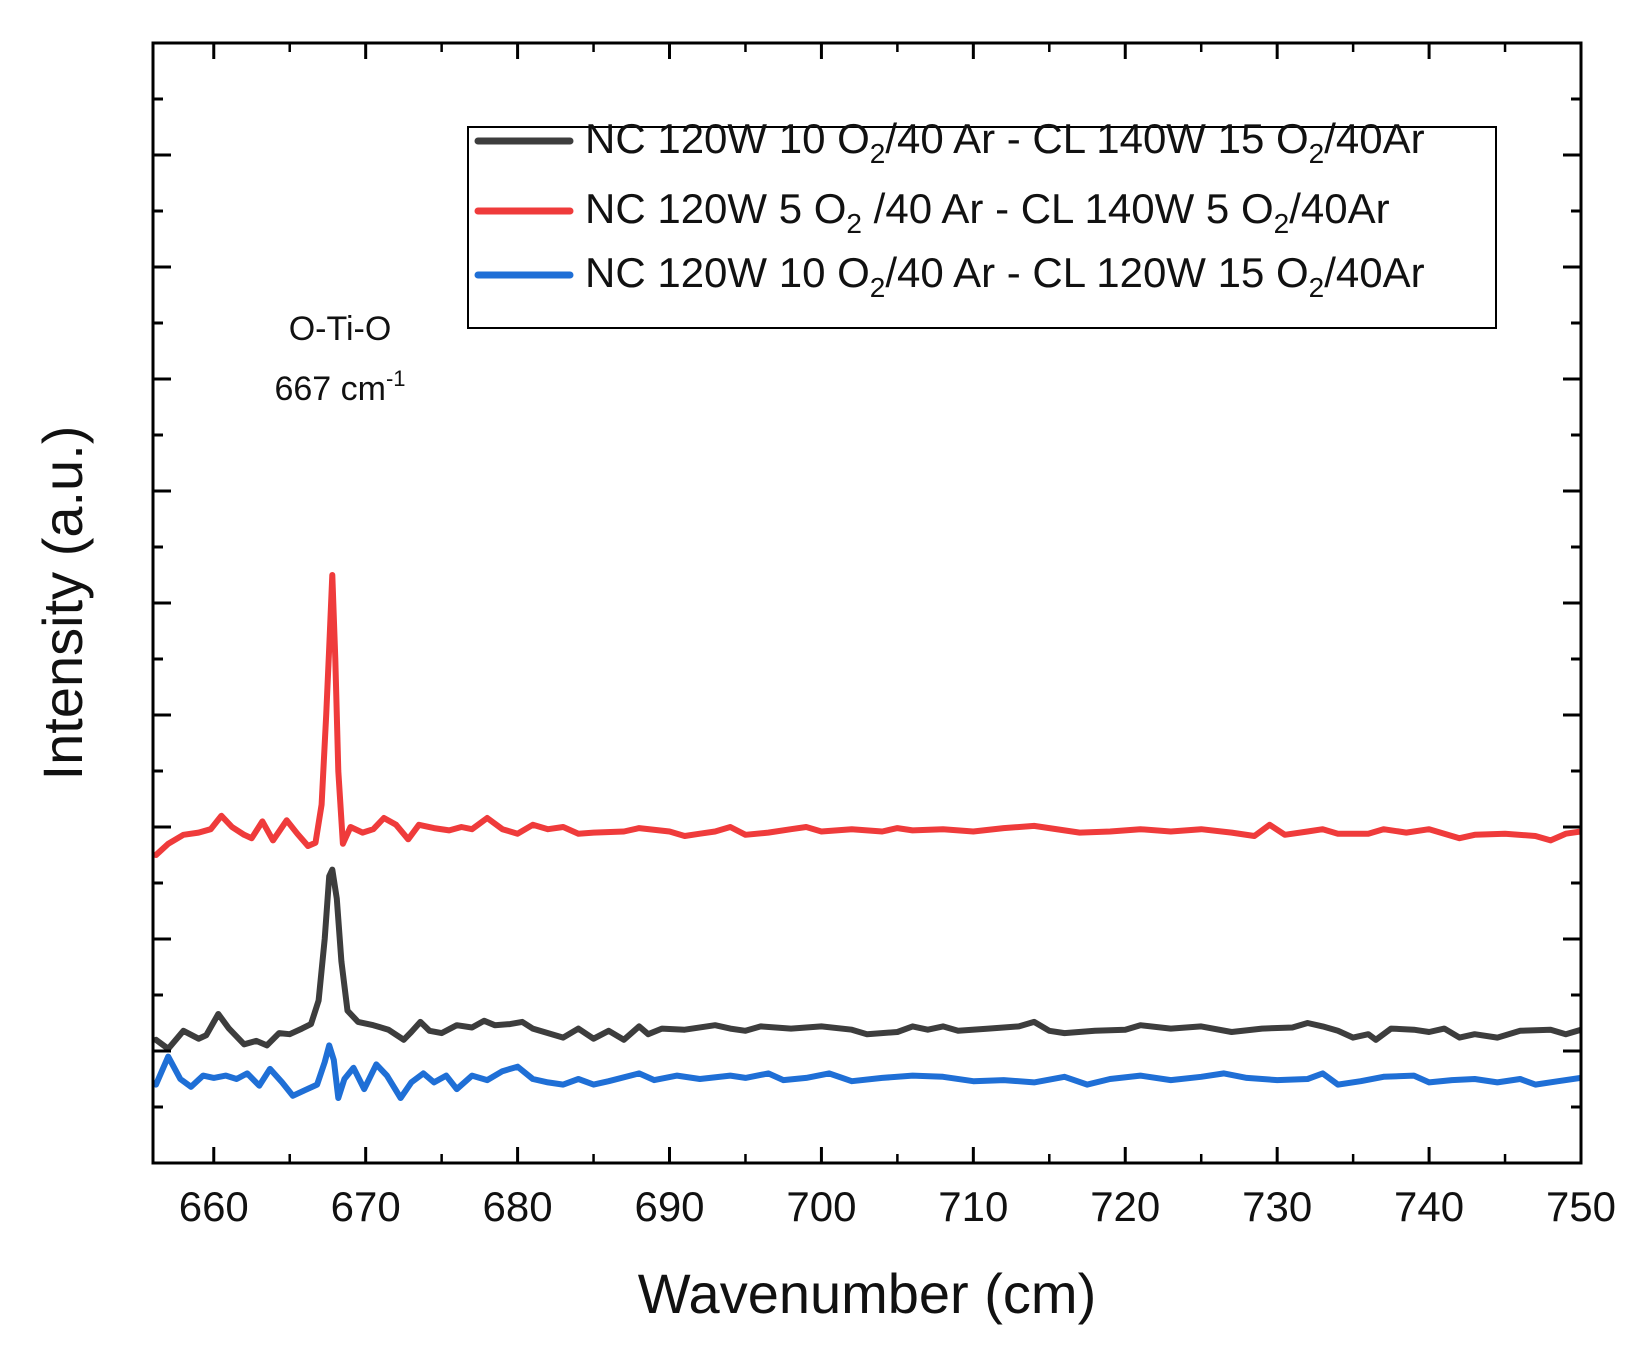 This screenshot has height=1345, width=1627. What do you see at coordinates (62, 603) in the screenshot?
I see `y-axis-label: Intensity (a.u.)` at bounding box center [62, 603].